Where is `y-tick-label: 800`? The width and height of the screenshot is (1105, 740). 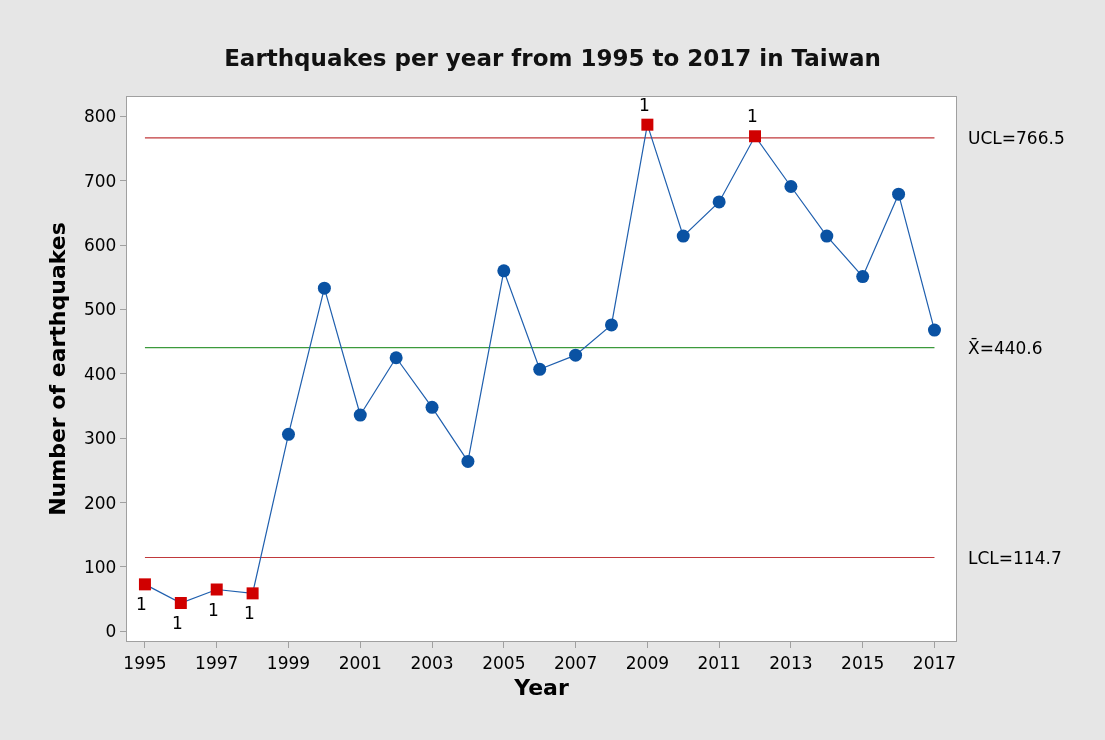 y-tick-label: 800 is located at coordinates (100, 116).